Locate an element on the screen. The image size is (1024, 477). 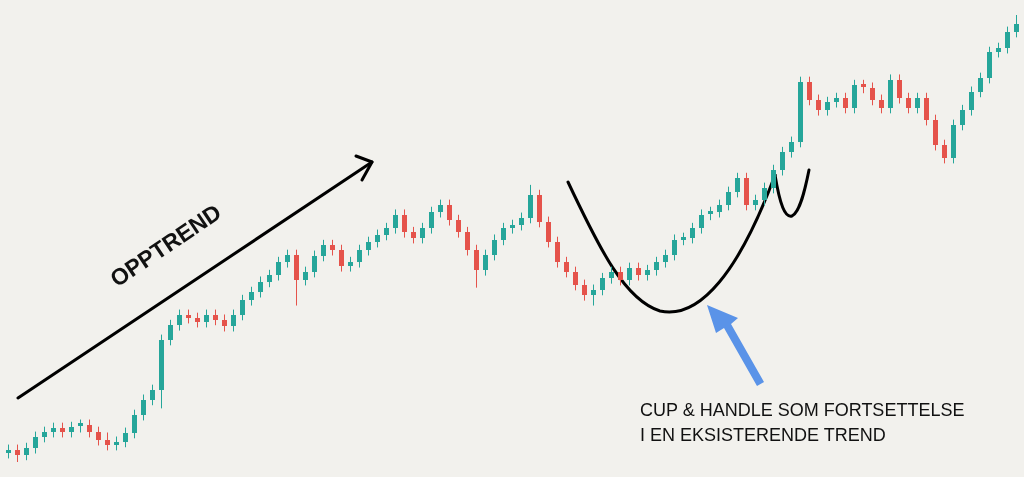
annotation: CUP & HANDLE SOM FORTSETTELSE I EN EKSISTERENDE TREND is located at coordinates (802, 422).